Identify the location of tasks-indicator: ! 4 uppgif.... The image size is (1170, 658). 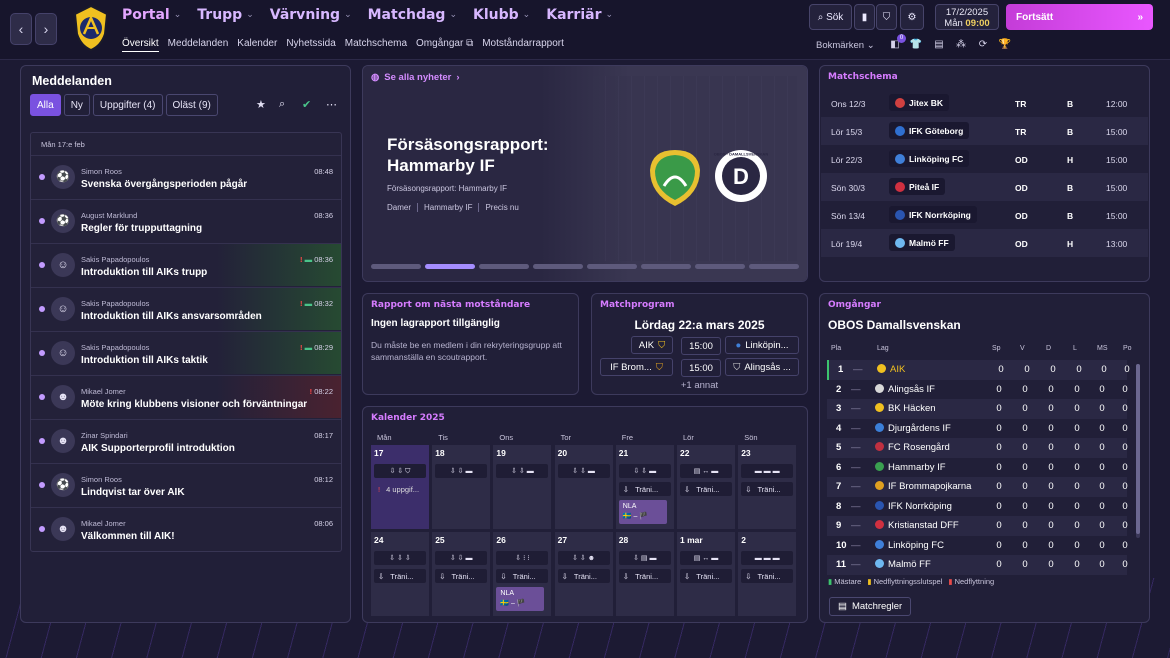
(399, 489).